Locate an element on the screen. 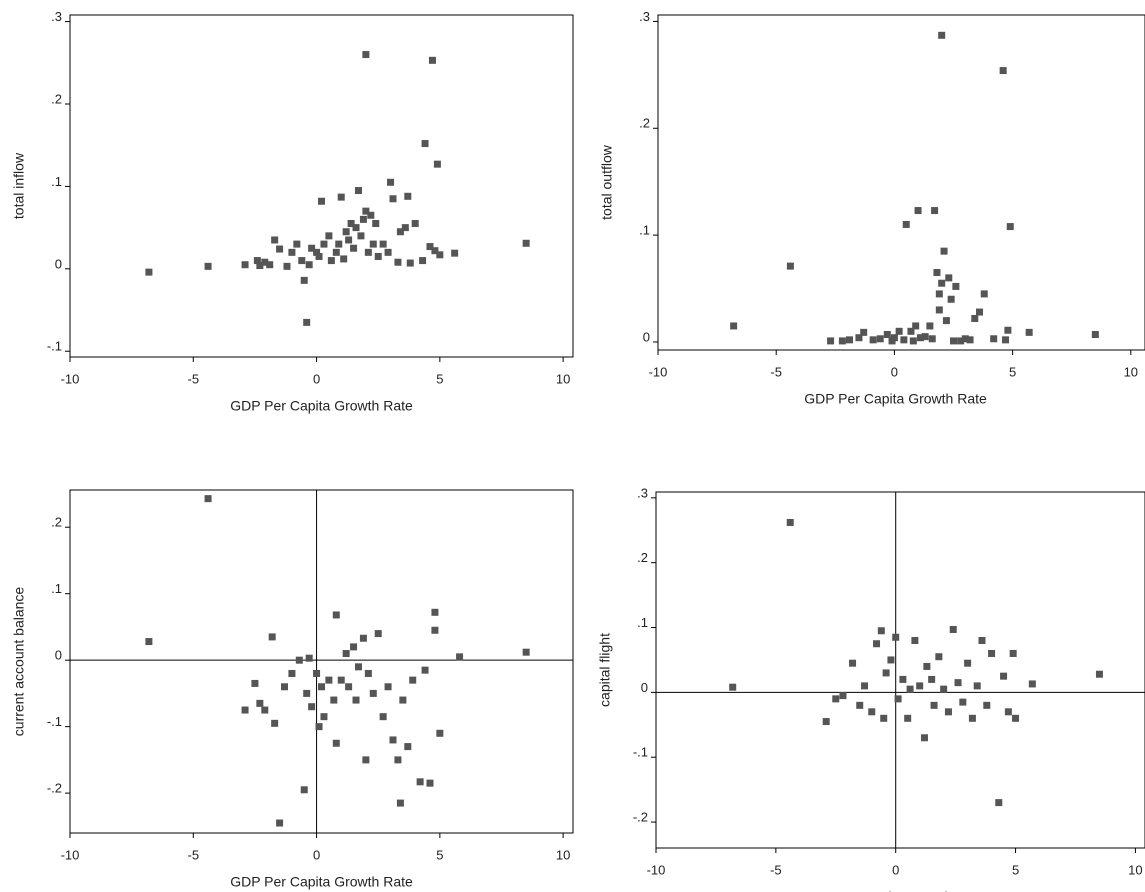 This screenshot has height=892, width=1145. y-axis-title: current account balance is located at coordinates (19, 662).